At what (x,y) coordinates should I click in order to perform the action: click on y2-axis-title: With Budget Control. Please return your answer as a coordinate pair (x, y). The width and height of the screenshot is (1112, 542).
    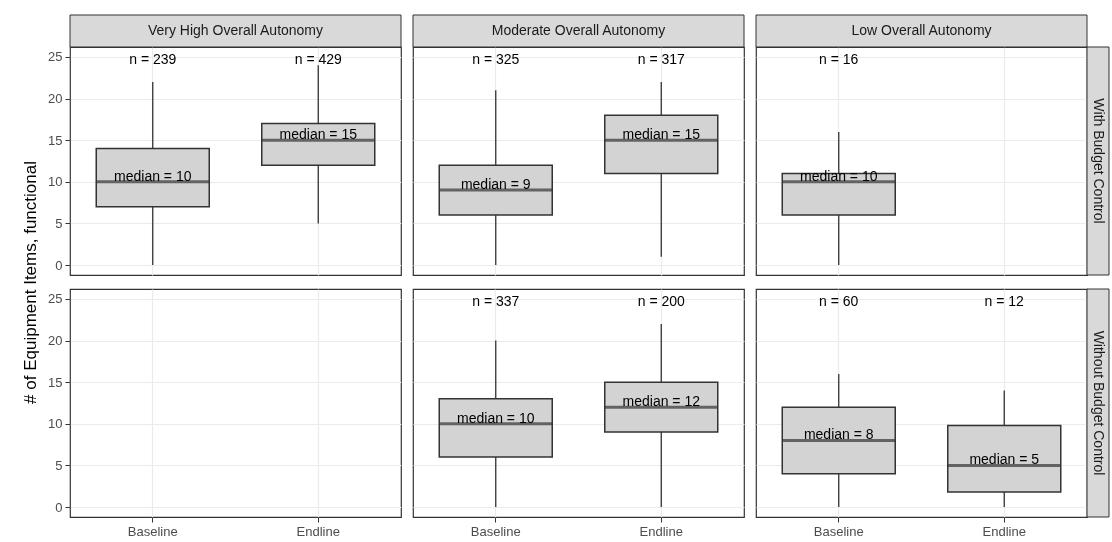
    Looking at the image, I should click on (1099, 161).